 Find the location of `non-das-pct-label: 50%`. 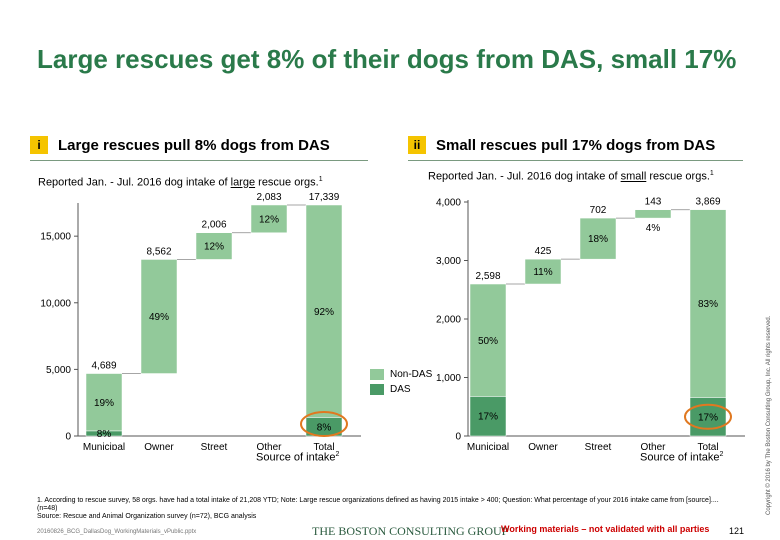

non-das-pct-label: 50% is located at coordinates (488, 341).